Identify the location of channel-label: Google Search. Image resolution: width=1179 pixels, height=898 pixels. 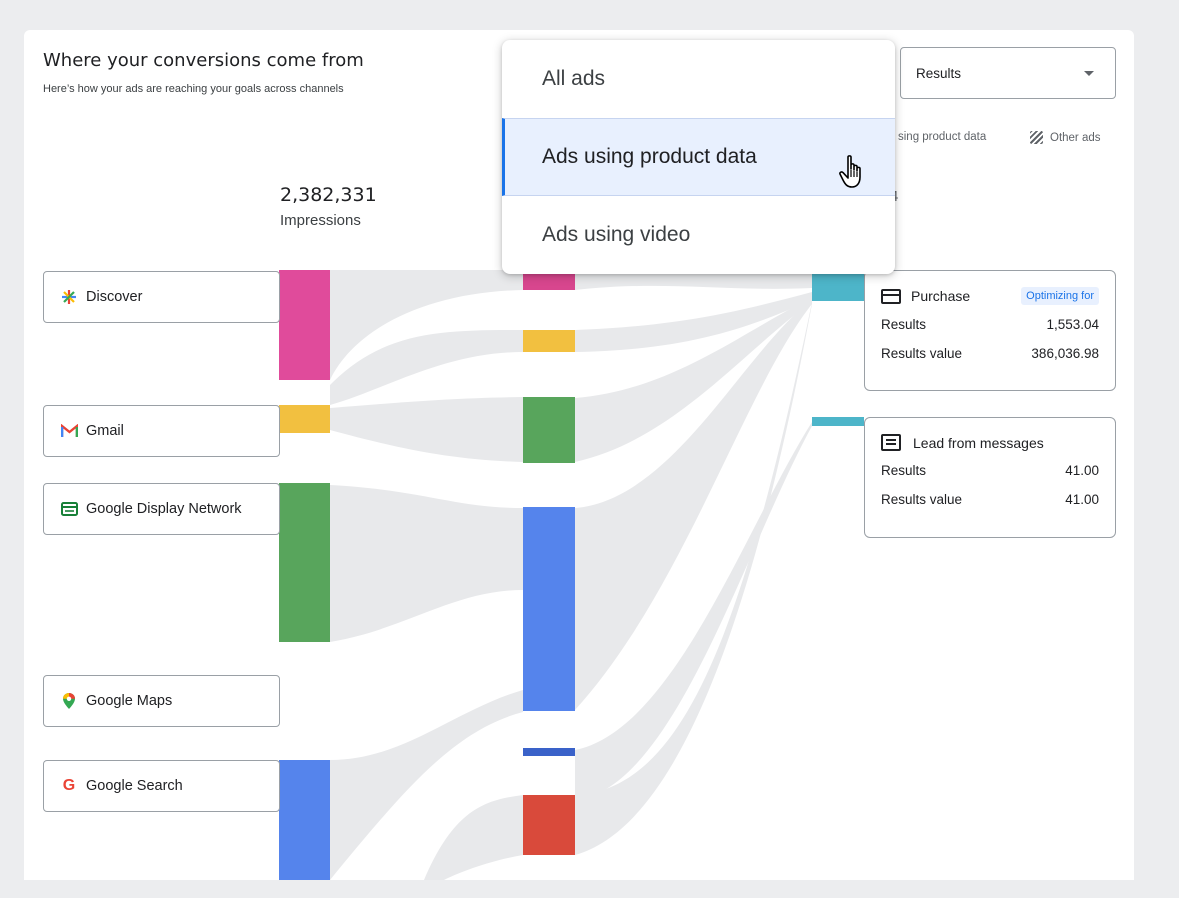
(134, 786).